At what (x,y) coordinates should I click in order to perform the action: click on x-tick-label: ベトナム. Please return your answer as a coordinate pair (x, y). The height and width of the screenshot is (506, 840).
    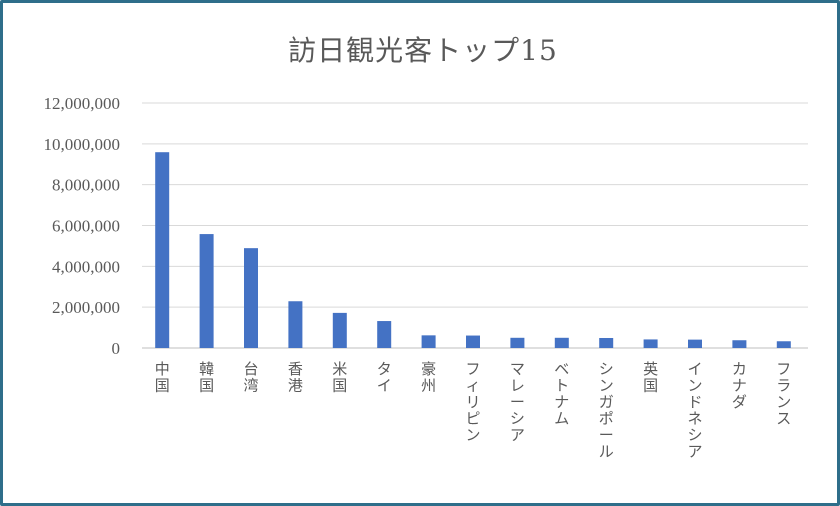
    Looking at the image, I should click on (561, 394).